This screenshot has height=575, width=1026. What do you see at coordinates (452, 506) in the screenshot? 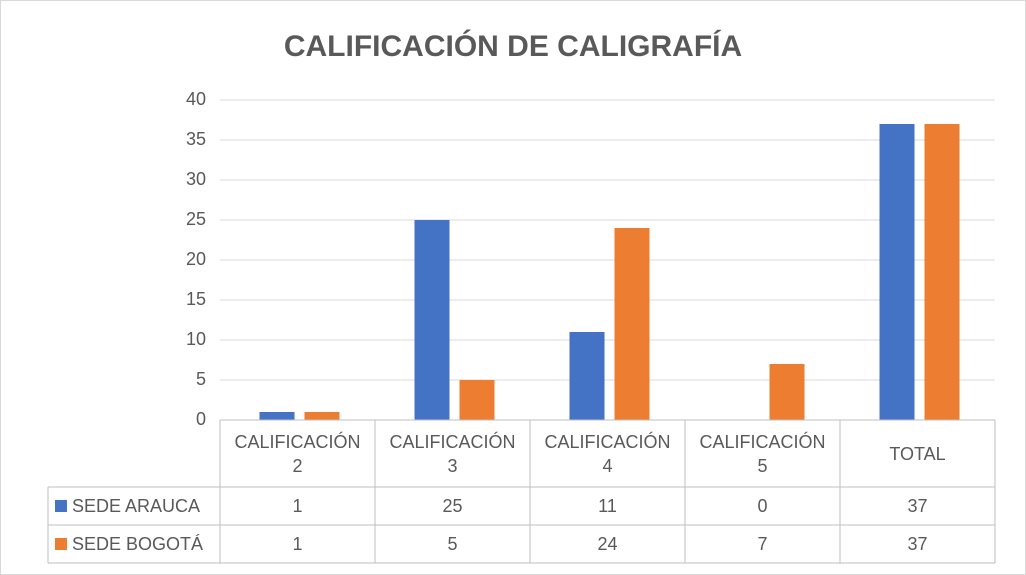
I see `table-value: 25` at bounding box center [452, 506].